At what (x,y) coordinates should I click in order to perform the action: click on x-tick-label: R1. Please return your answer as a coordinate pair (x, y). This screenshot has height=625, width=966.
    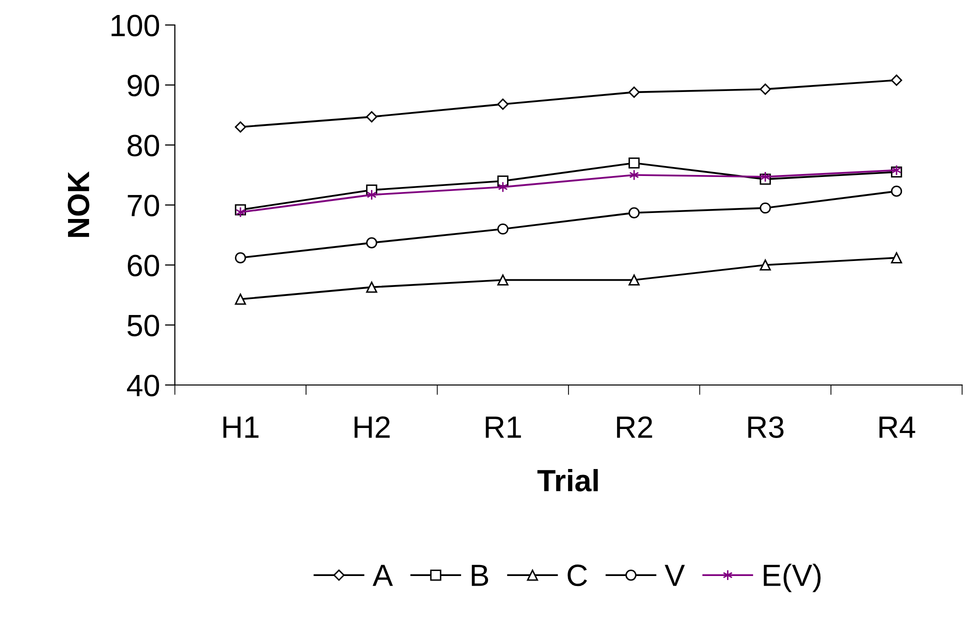
    Looking at the image, I should click on (503, 427).